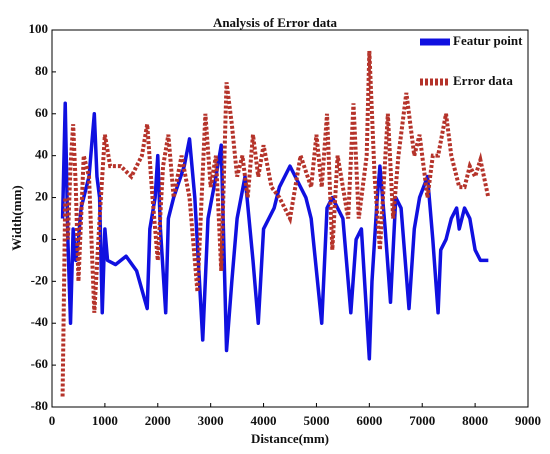  What do you see at coordinates (41, 196) in the screenshot?
I see `y-tick-label: 20` at bounding box center [41, 196].